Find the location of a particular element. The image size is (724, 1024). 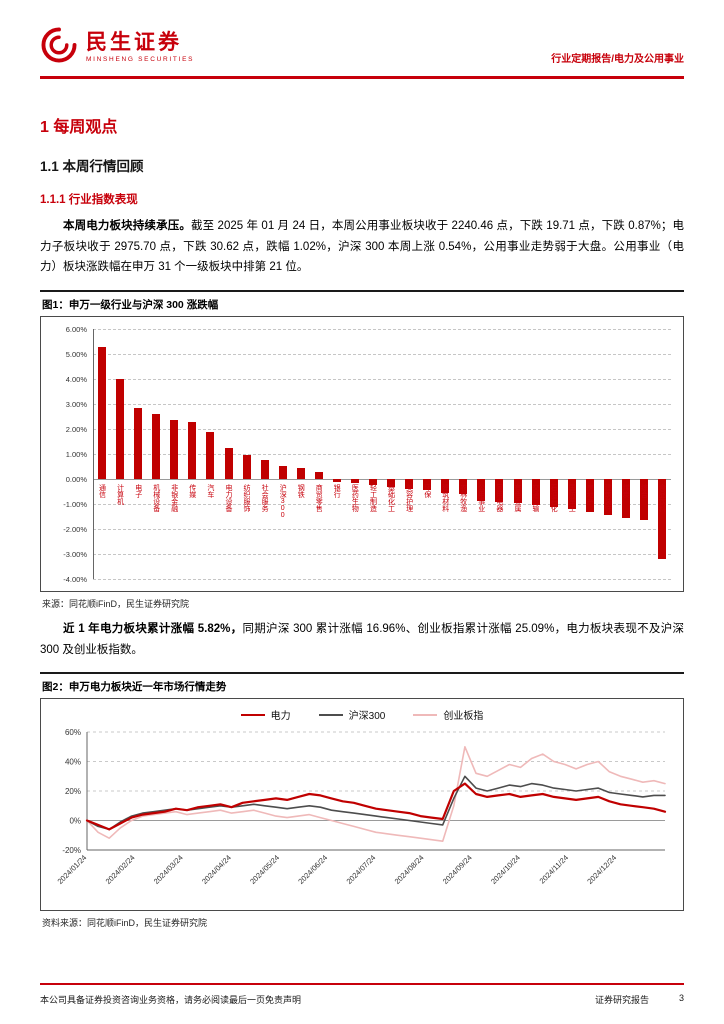

bar-category-label: 机械设备 is located at coordinates (156, 498).